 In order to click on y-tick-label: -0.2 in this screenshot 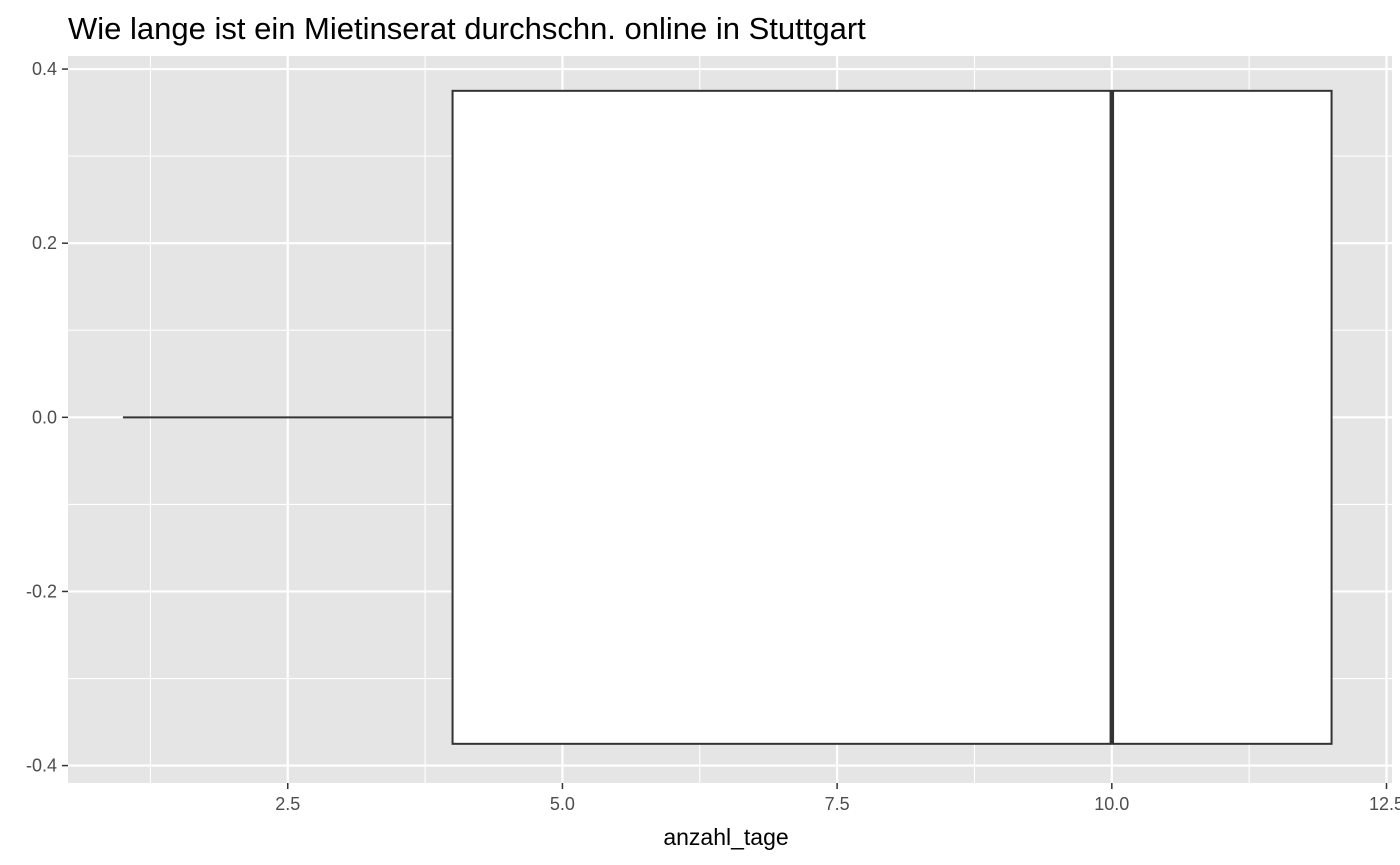, I will do `click(41, 591)`.